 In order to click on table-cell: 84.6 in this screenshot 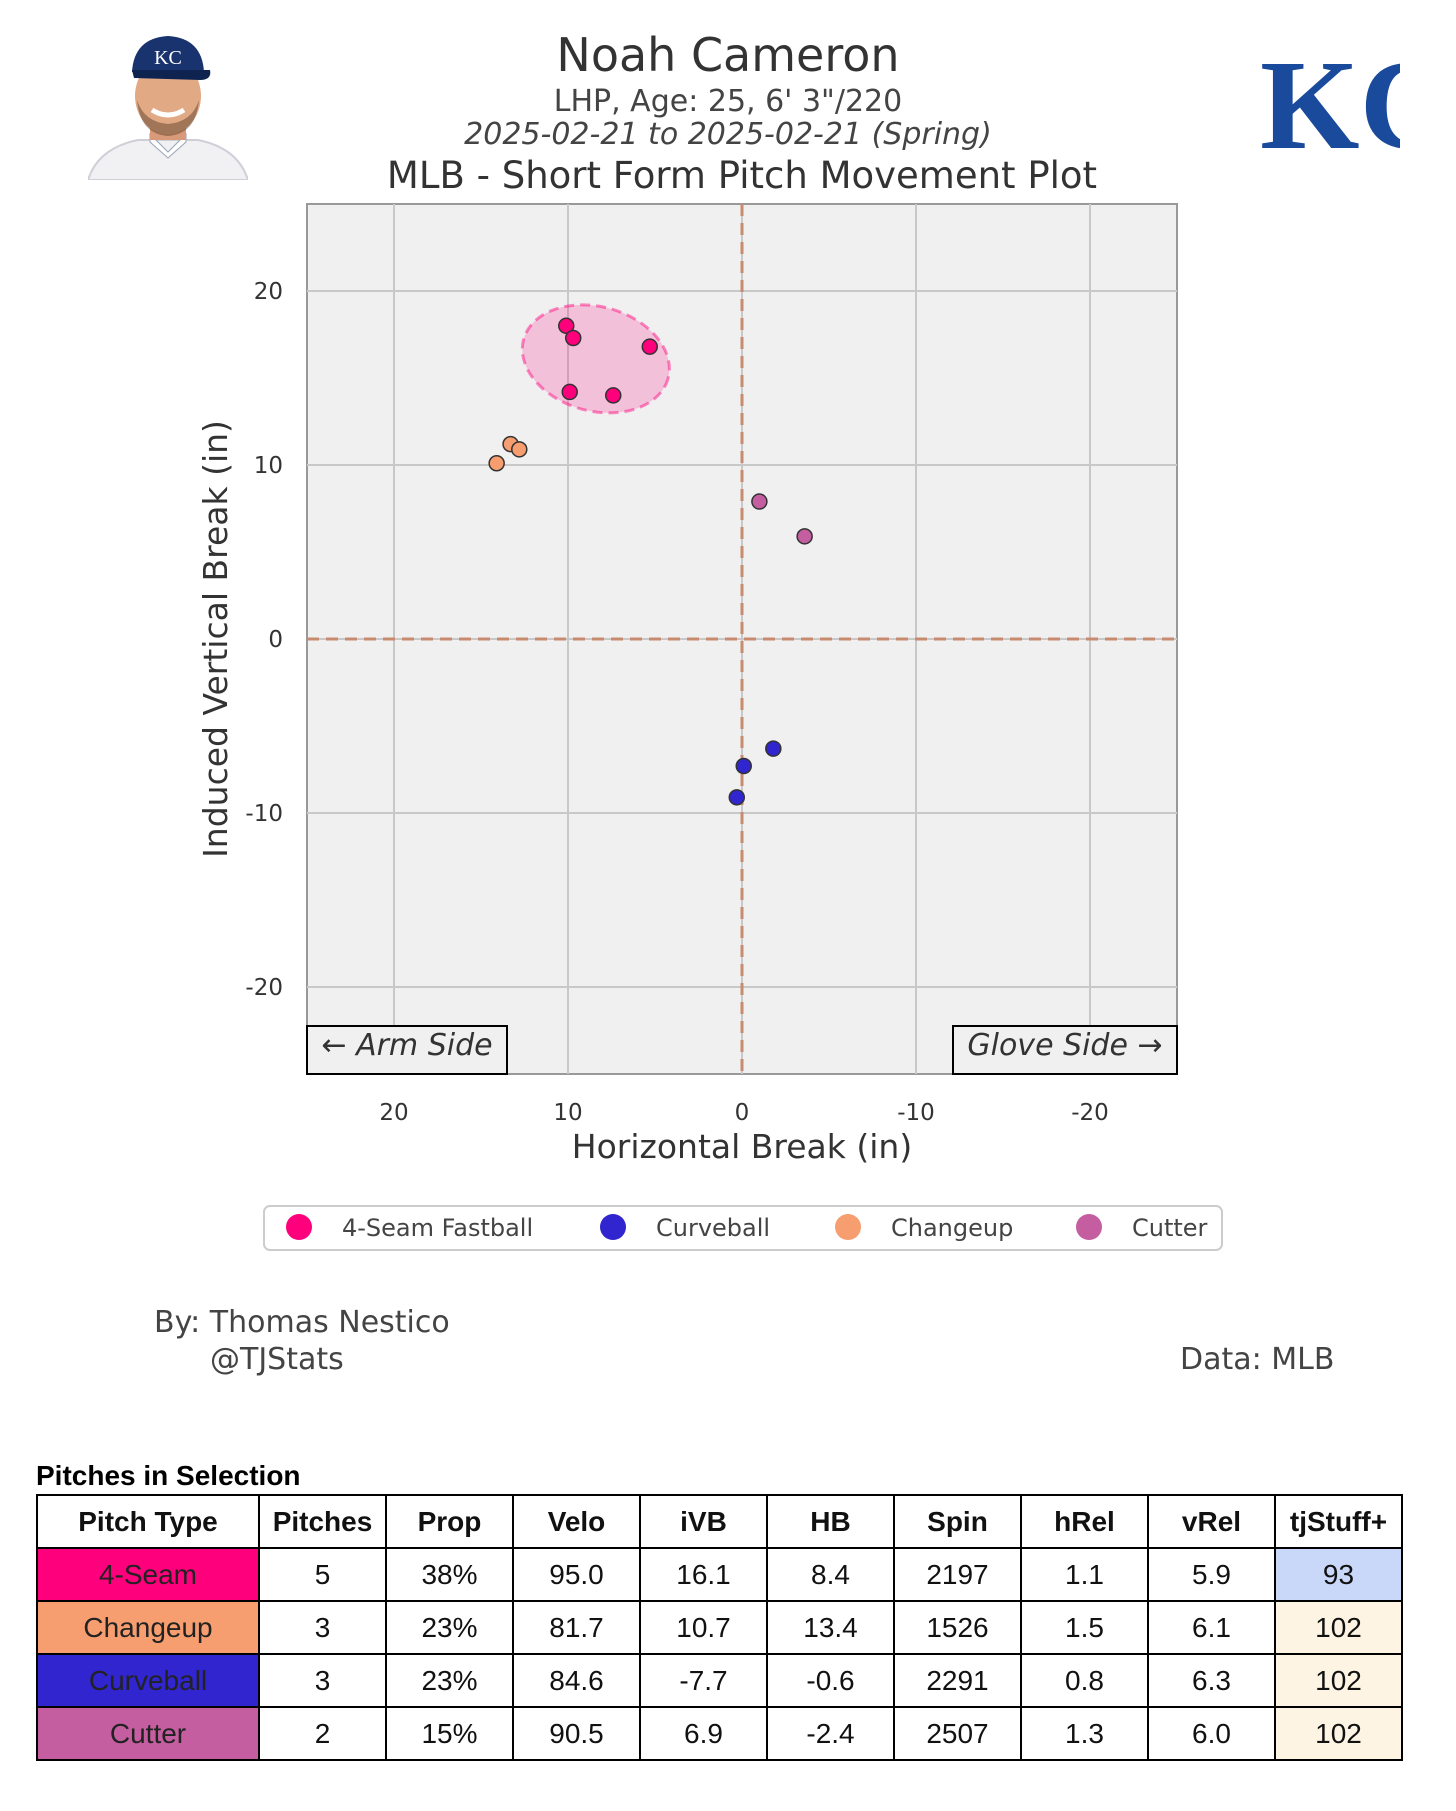, I will do `click(576, 1680)`.